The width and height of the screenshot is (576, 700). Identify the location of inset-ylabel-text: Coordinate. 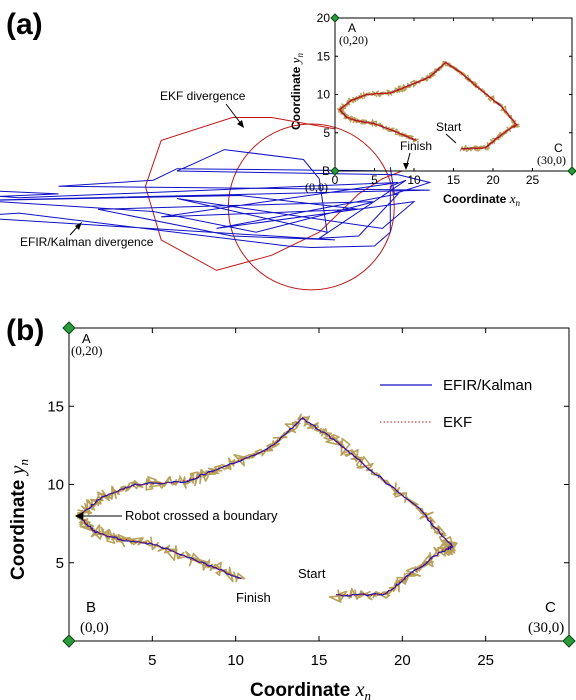
(296, 98).